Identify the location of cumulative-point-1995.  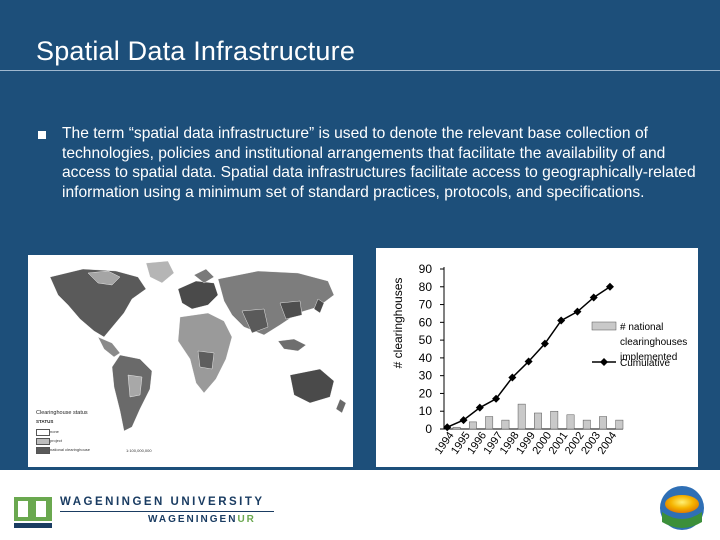
(463, 420).